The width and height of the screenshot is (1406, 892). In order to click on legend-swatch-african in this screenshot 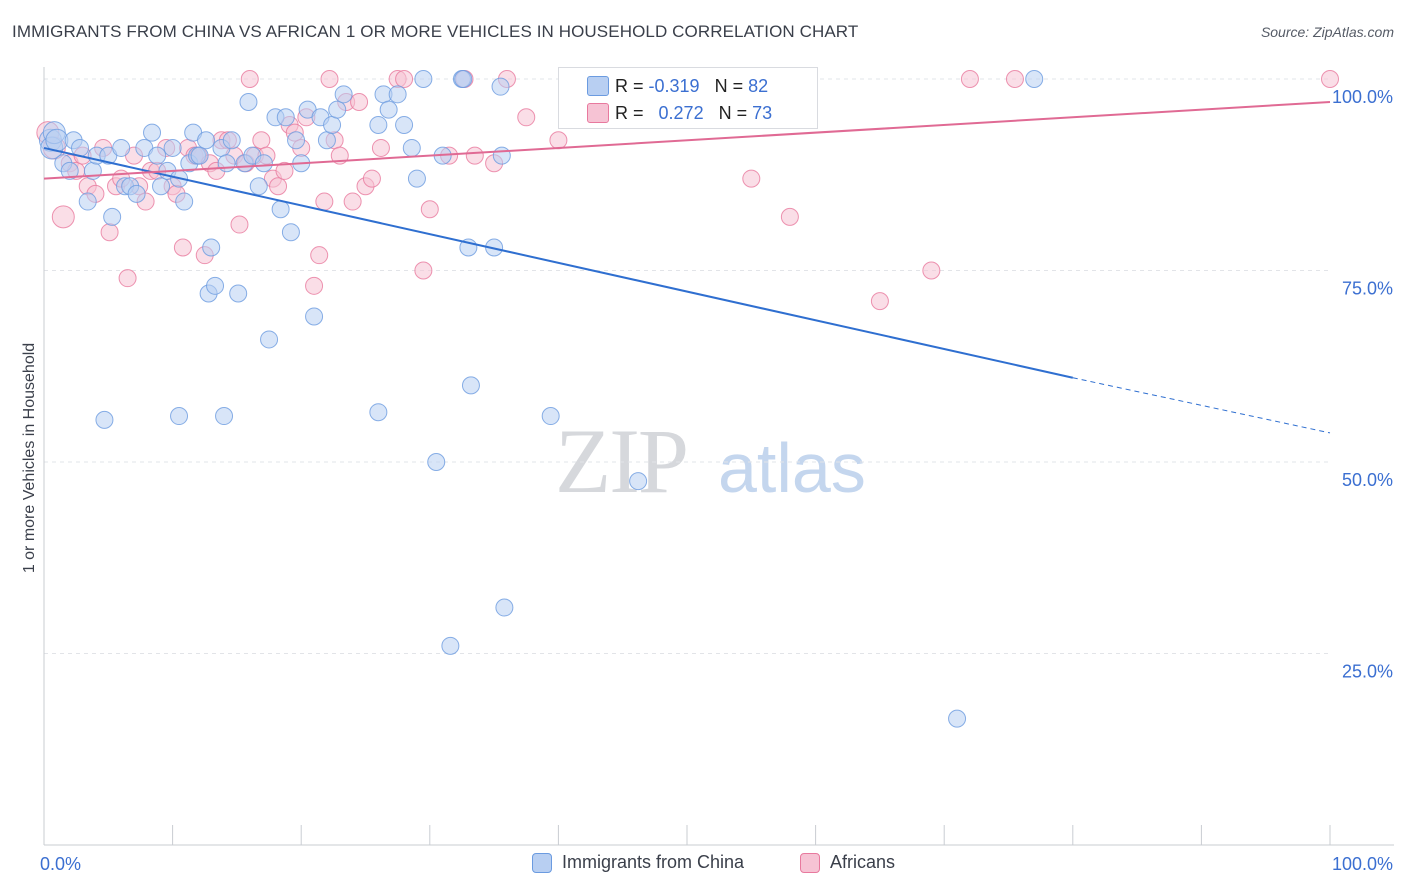, I will do `click(810, 862)`.